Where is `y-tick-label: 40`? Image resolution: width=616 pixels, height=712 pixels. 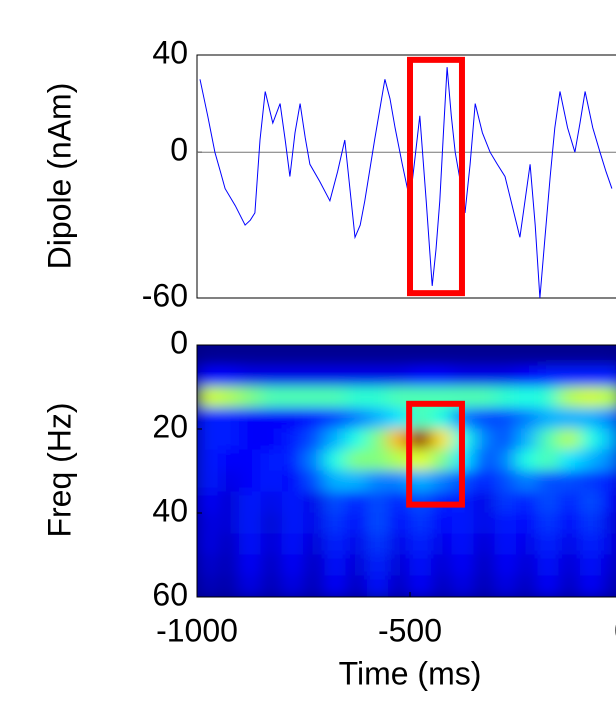
y-tick-label: 40 is located at coordinates (170, 510).